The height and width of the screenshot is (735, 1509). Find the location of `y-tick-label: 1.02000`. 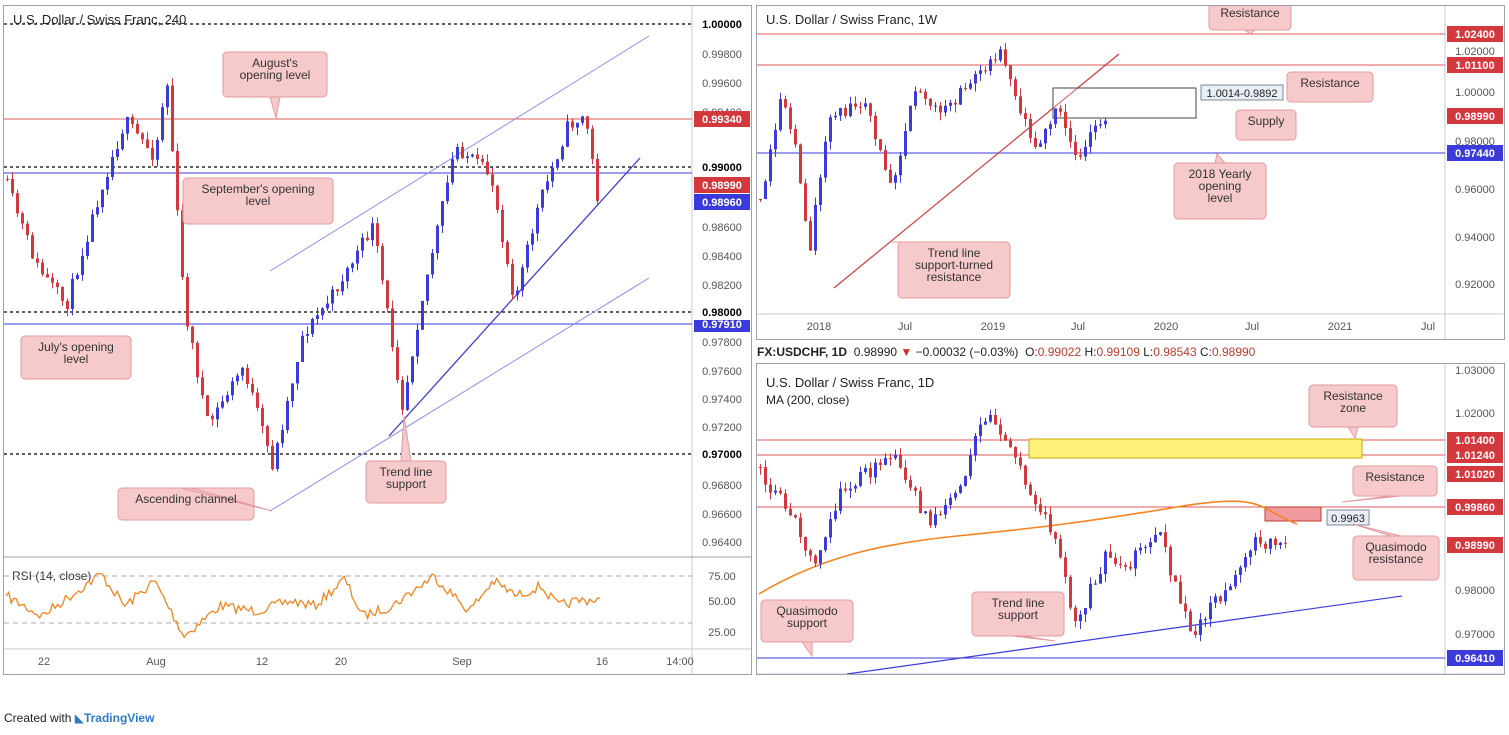

y-tick-label: 1.02000 is located at coordinates (1475, 52).